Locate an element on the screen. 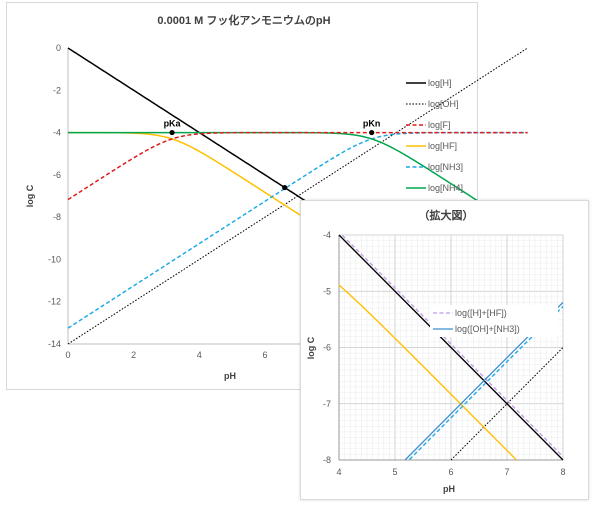  legend-label: log[OH] is located at coordinates (443, 104).